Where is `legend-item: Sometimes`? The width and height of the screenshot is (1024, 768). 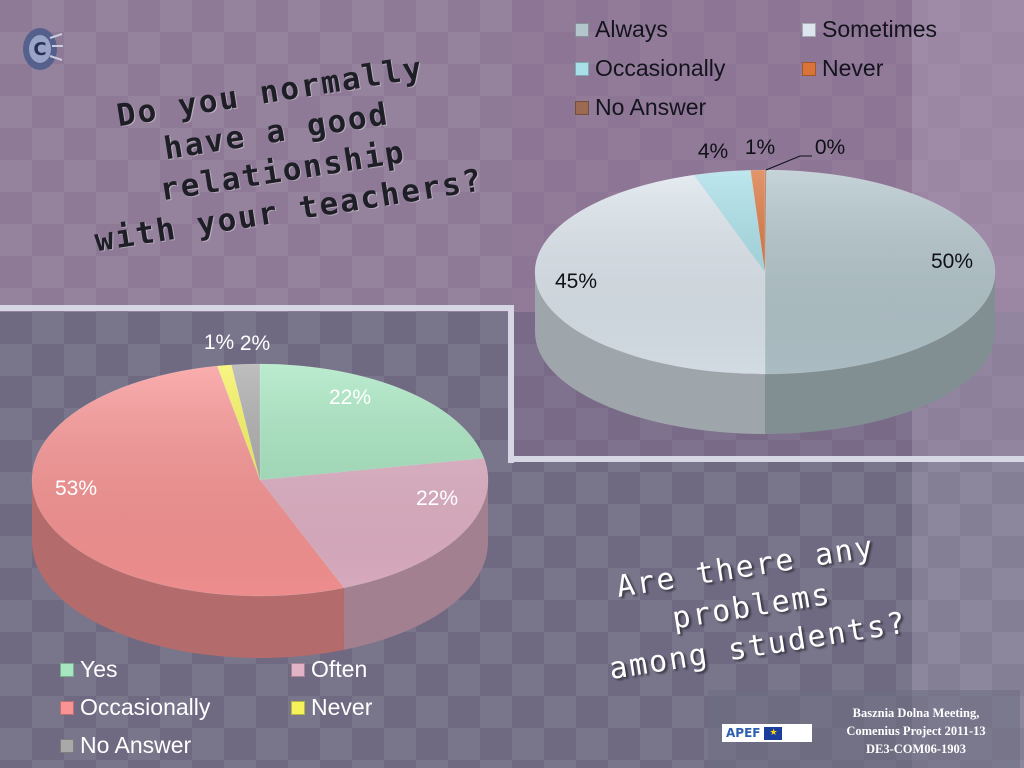 legend-item: Sometimes is located at coordinates (869, 29).